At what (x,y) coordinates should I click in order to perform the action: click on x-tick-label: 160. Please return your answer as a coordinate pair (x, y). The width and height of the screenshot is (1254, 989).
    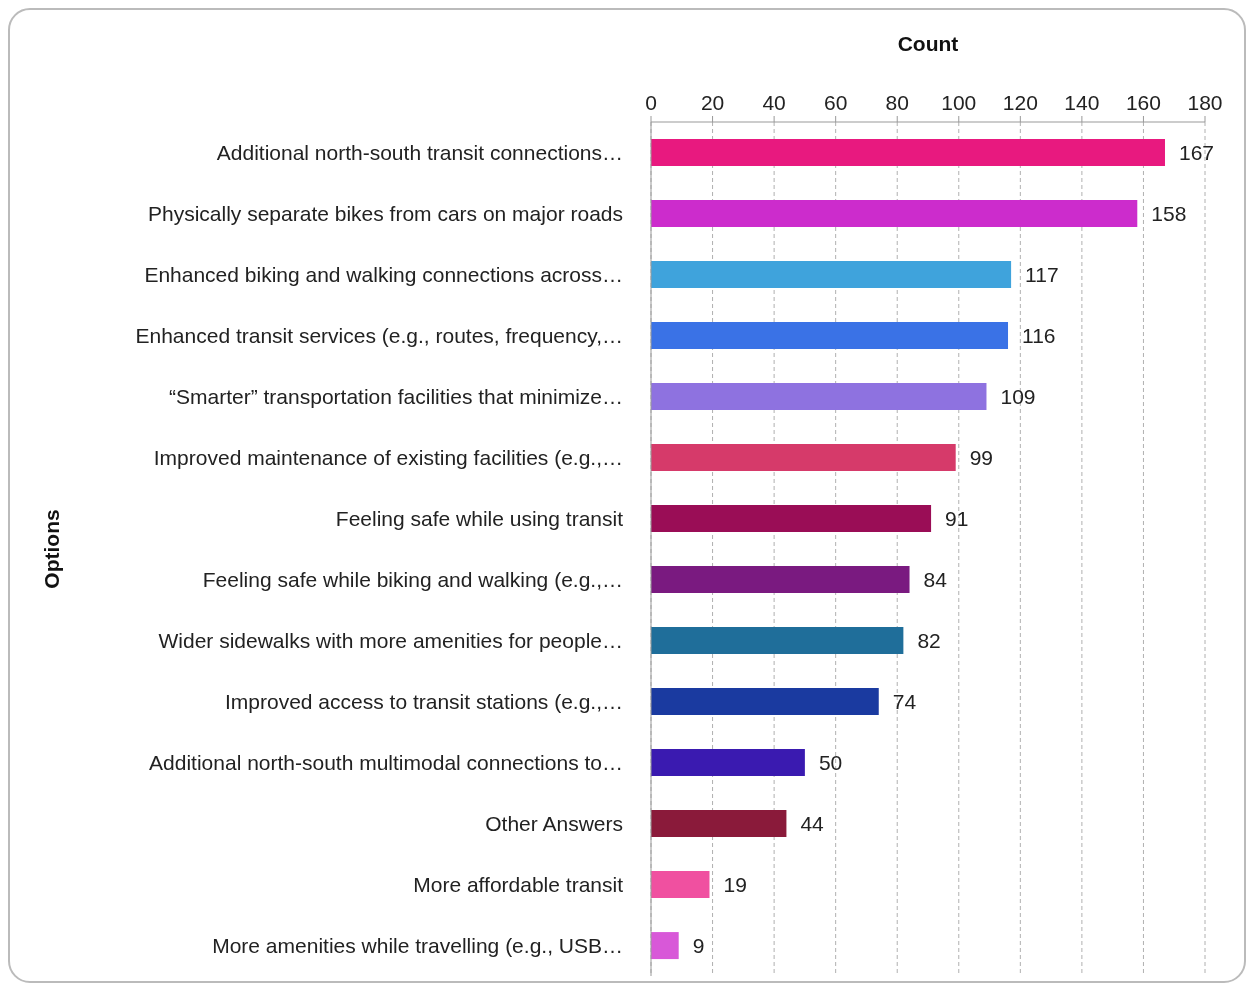
    Looking at the image, I should click on (1143, 102).